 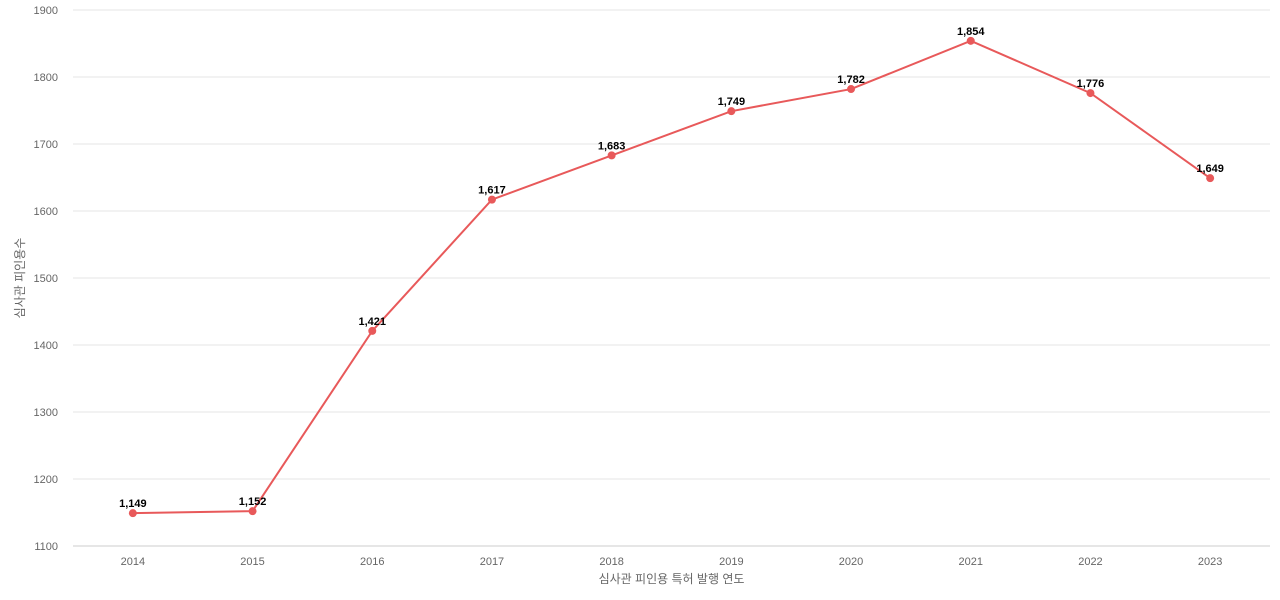 I want to click on data-label: 1,421, so click(x=372, y=322).